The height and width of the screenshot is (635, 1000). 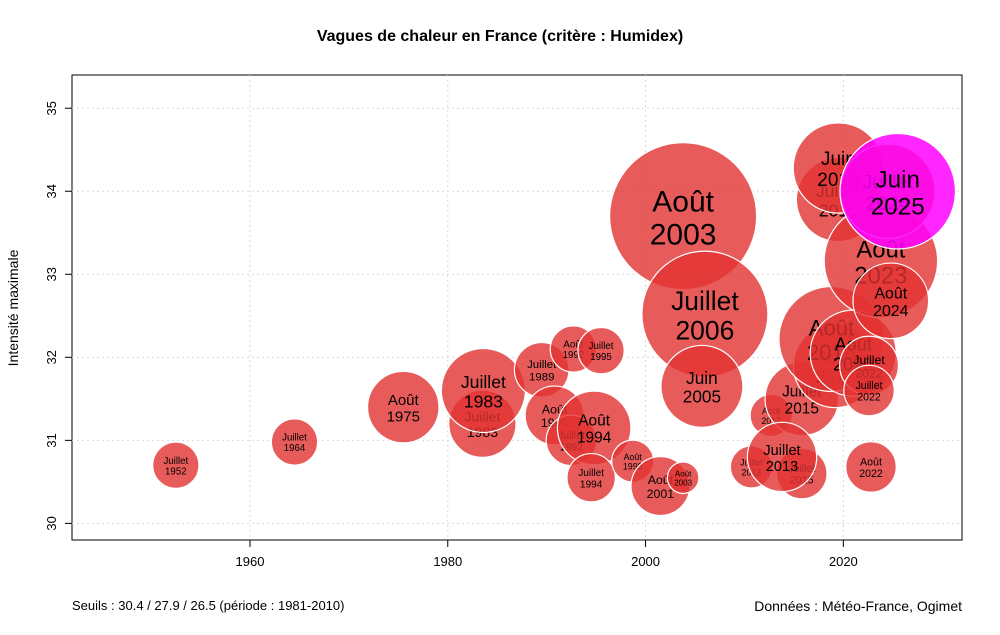 I want to click on bubble-year-label: 2013, so click(x=782, y=467).